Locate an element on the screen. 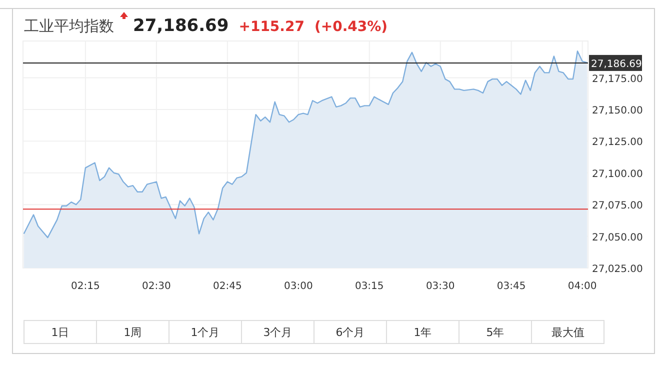  x-tick-label: 02:45 is located at coordinates (227, 286).